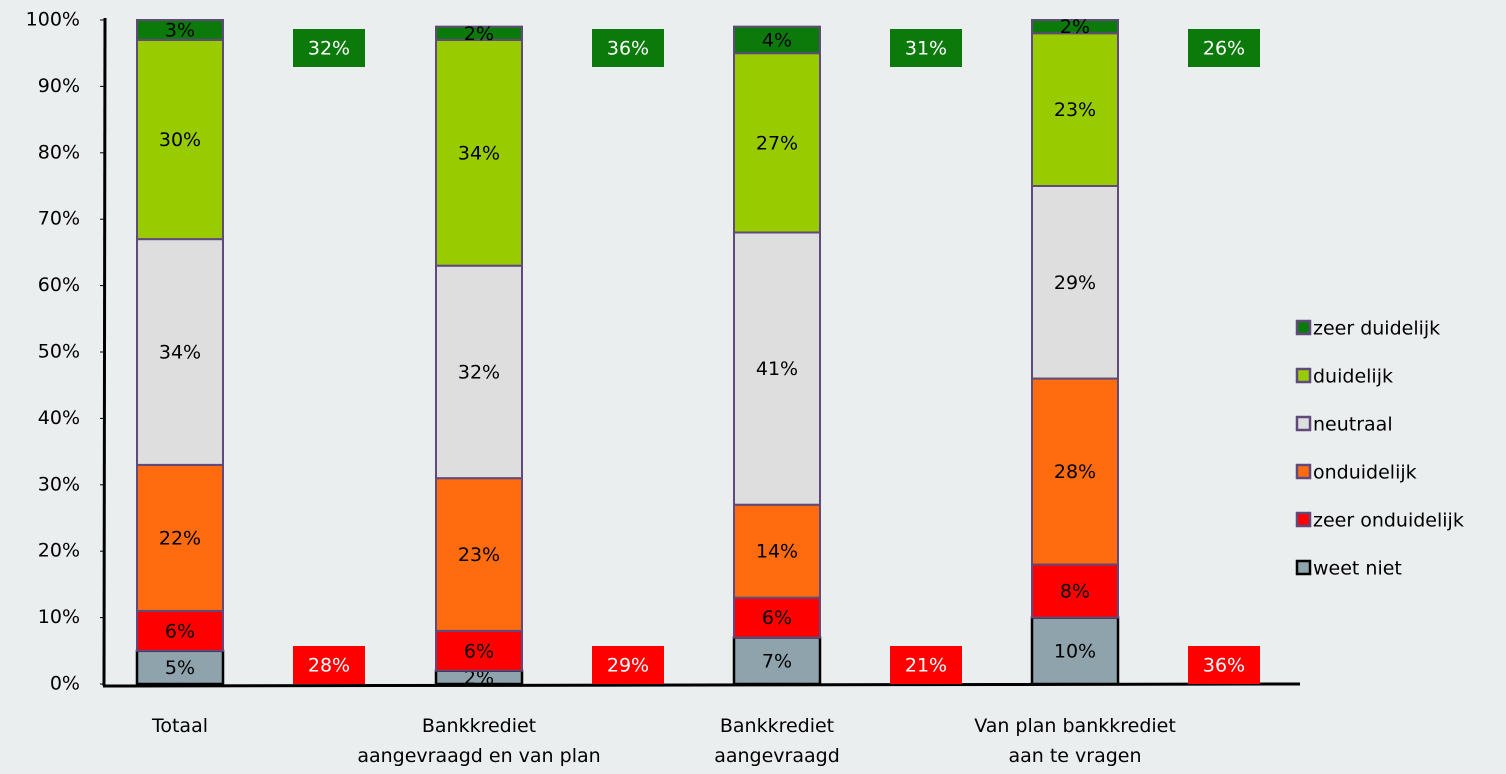 Image resolution: width=1506 pixels, height=774 pixels. I want to click on legend-label: weet niet, so click(1357, 569).